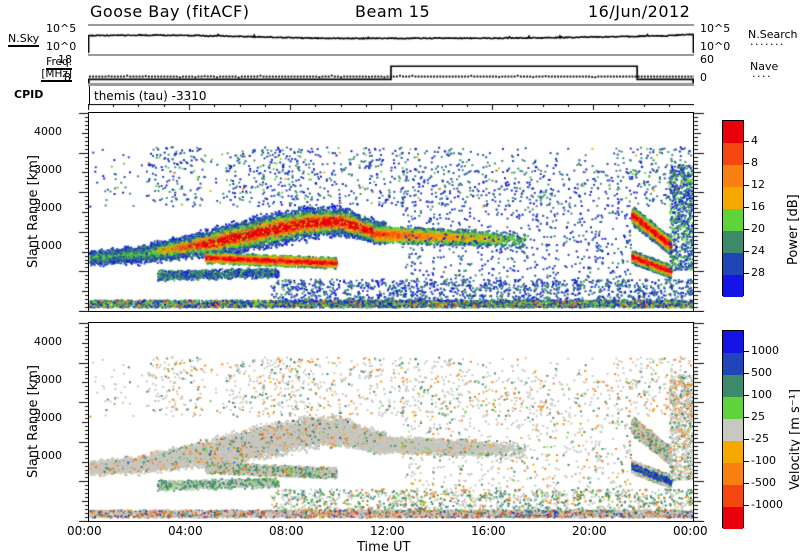  I want to click on power-colorbar, so click(733, 208).